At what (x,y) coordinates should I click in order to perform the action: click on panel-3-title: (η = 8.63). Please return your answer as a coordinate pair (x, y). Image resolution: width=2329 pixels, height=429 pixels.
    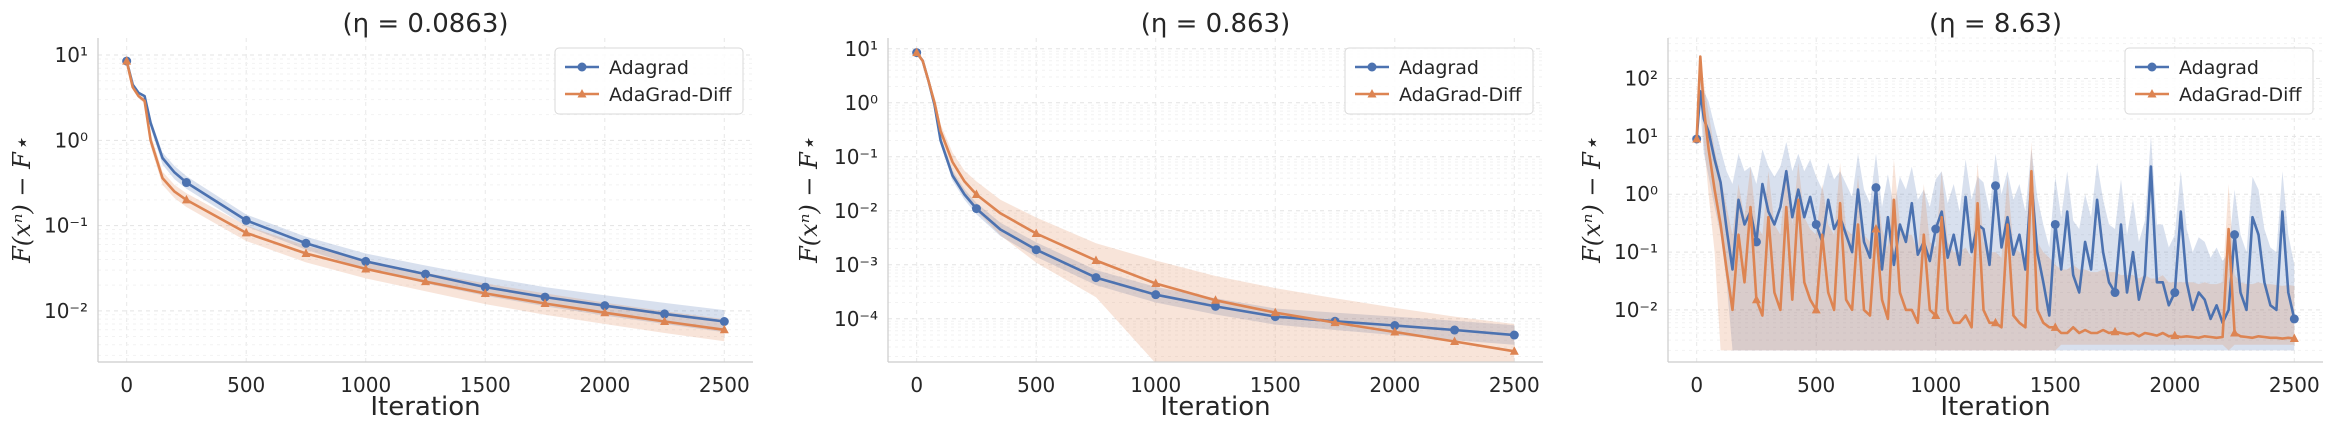
    Looking at the image, I should click on (1995, 24).